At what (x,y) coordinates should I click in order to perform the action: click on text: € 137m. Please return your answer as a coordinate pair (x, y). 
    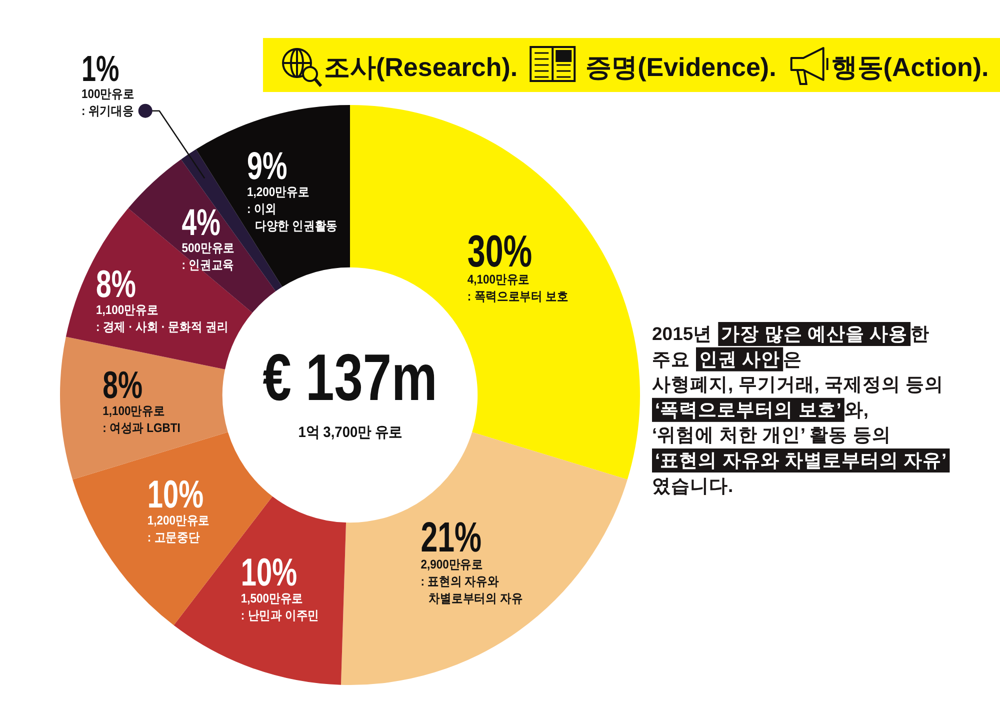
    Looking at the image, I should click on (350, 377).